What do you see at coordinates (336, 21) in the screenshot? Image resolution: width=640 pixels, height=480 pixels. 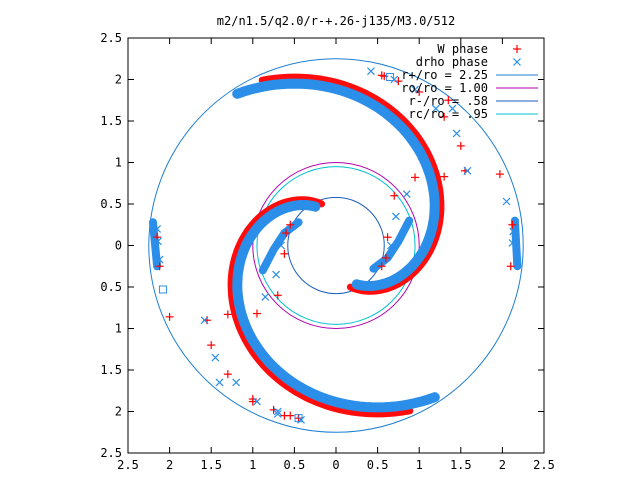 I see `chart-title: m2/n1.5/q2.0/r-+.26-j135/M3.0/512` at bounding box center [336, 21].